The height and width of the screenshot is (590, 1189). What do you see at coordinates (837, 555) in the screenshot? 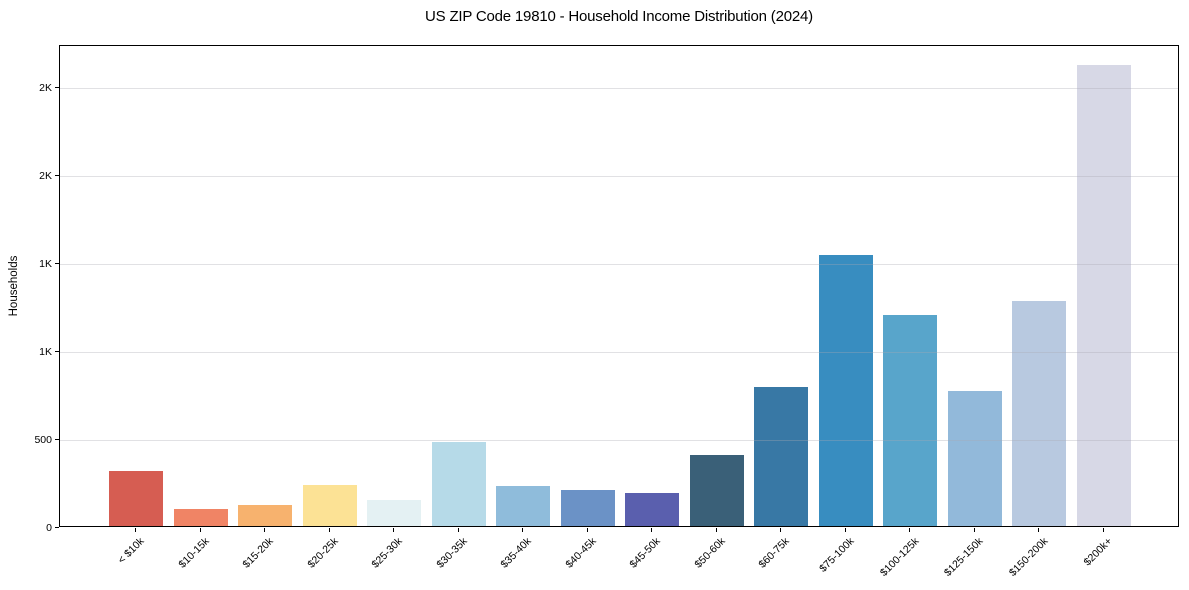
I see `x-tick-label-$75-100k: $75-100k` at bounding box center [837, 555].